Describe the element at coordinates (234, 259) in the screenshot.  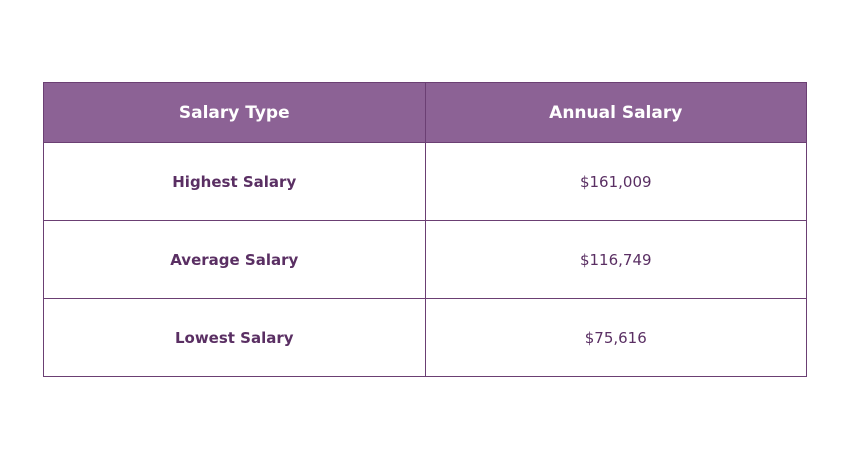
I see `cell: Average Salary` at that location.